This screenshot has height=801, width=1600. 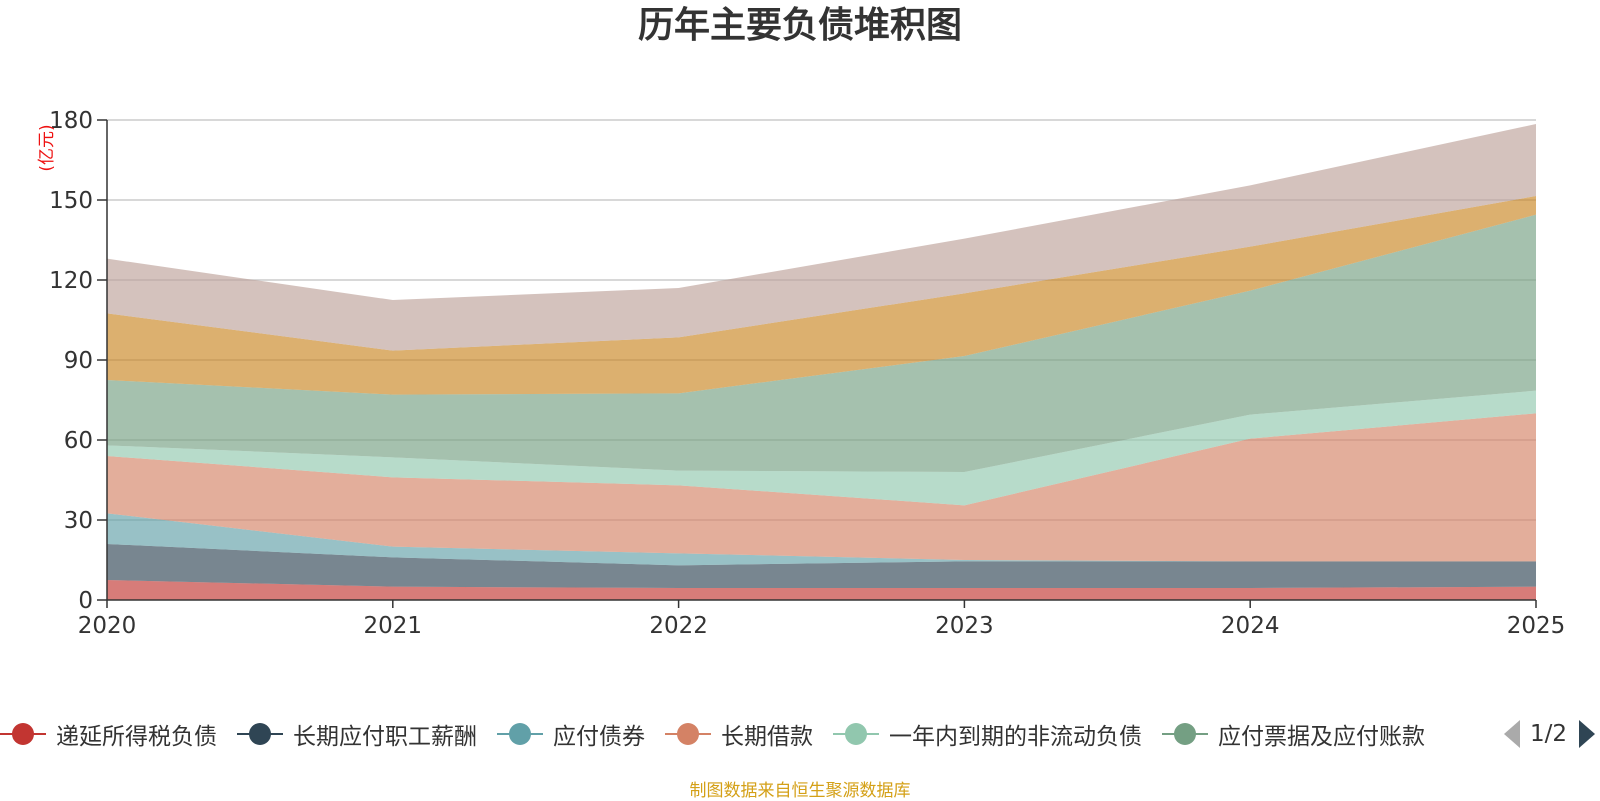 I want to click on legend-label: 应付票据及应付账款, so click(x=1321, y=737).